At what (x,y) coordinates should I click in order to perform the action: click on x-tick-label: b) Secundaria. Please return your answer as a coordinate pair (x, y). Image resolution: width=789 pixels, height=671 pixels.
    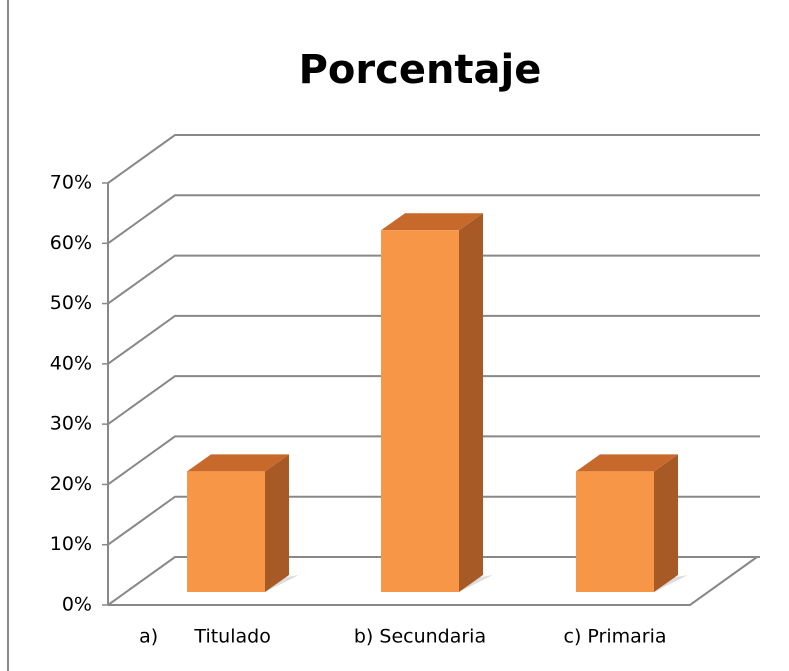
    Looking at the image, I should click on (420, 637).